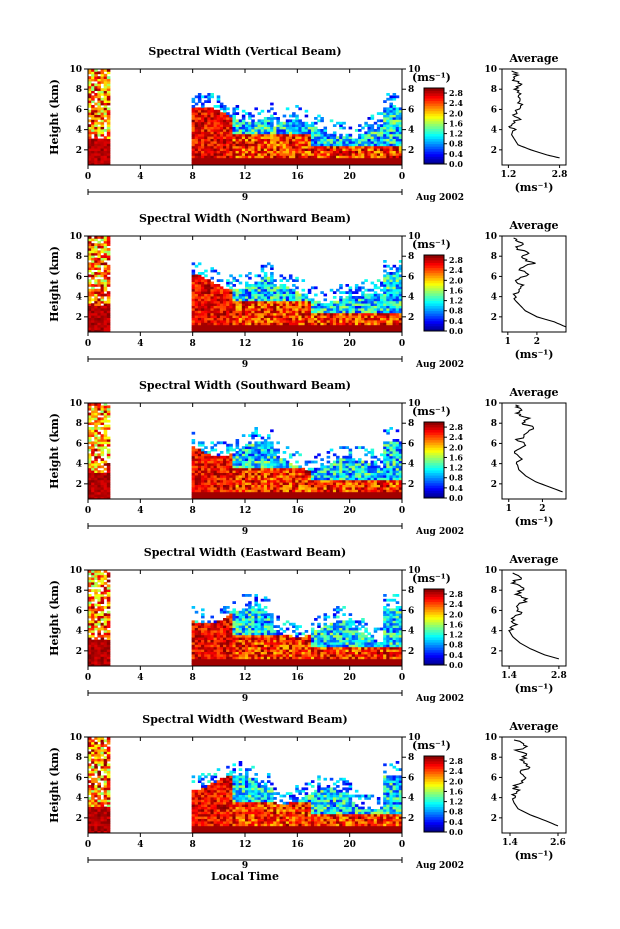 The width and height of the screenshot is (620, 929). Describe the element at coordinates (245, 177) in the screenshot. I see `x-tick-label: 12` at that location.